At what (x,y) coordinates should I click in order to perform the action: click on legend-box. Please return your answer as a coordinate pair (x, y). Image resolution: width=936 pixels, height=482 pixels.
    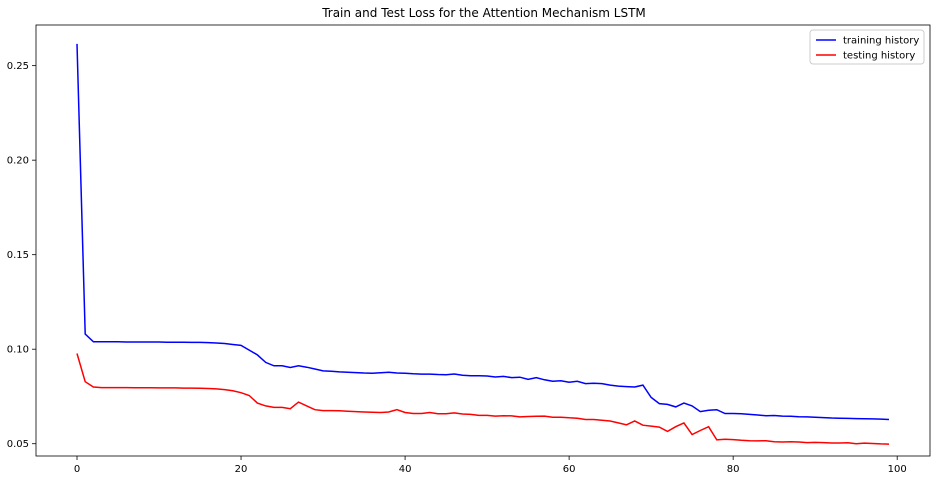
    Looking at the image, I should click on (867, 47).